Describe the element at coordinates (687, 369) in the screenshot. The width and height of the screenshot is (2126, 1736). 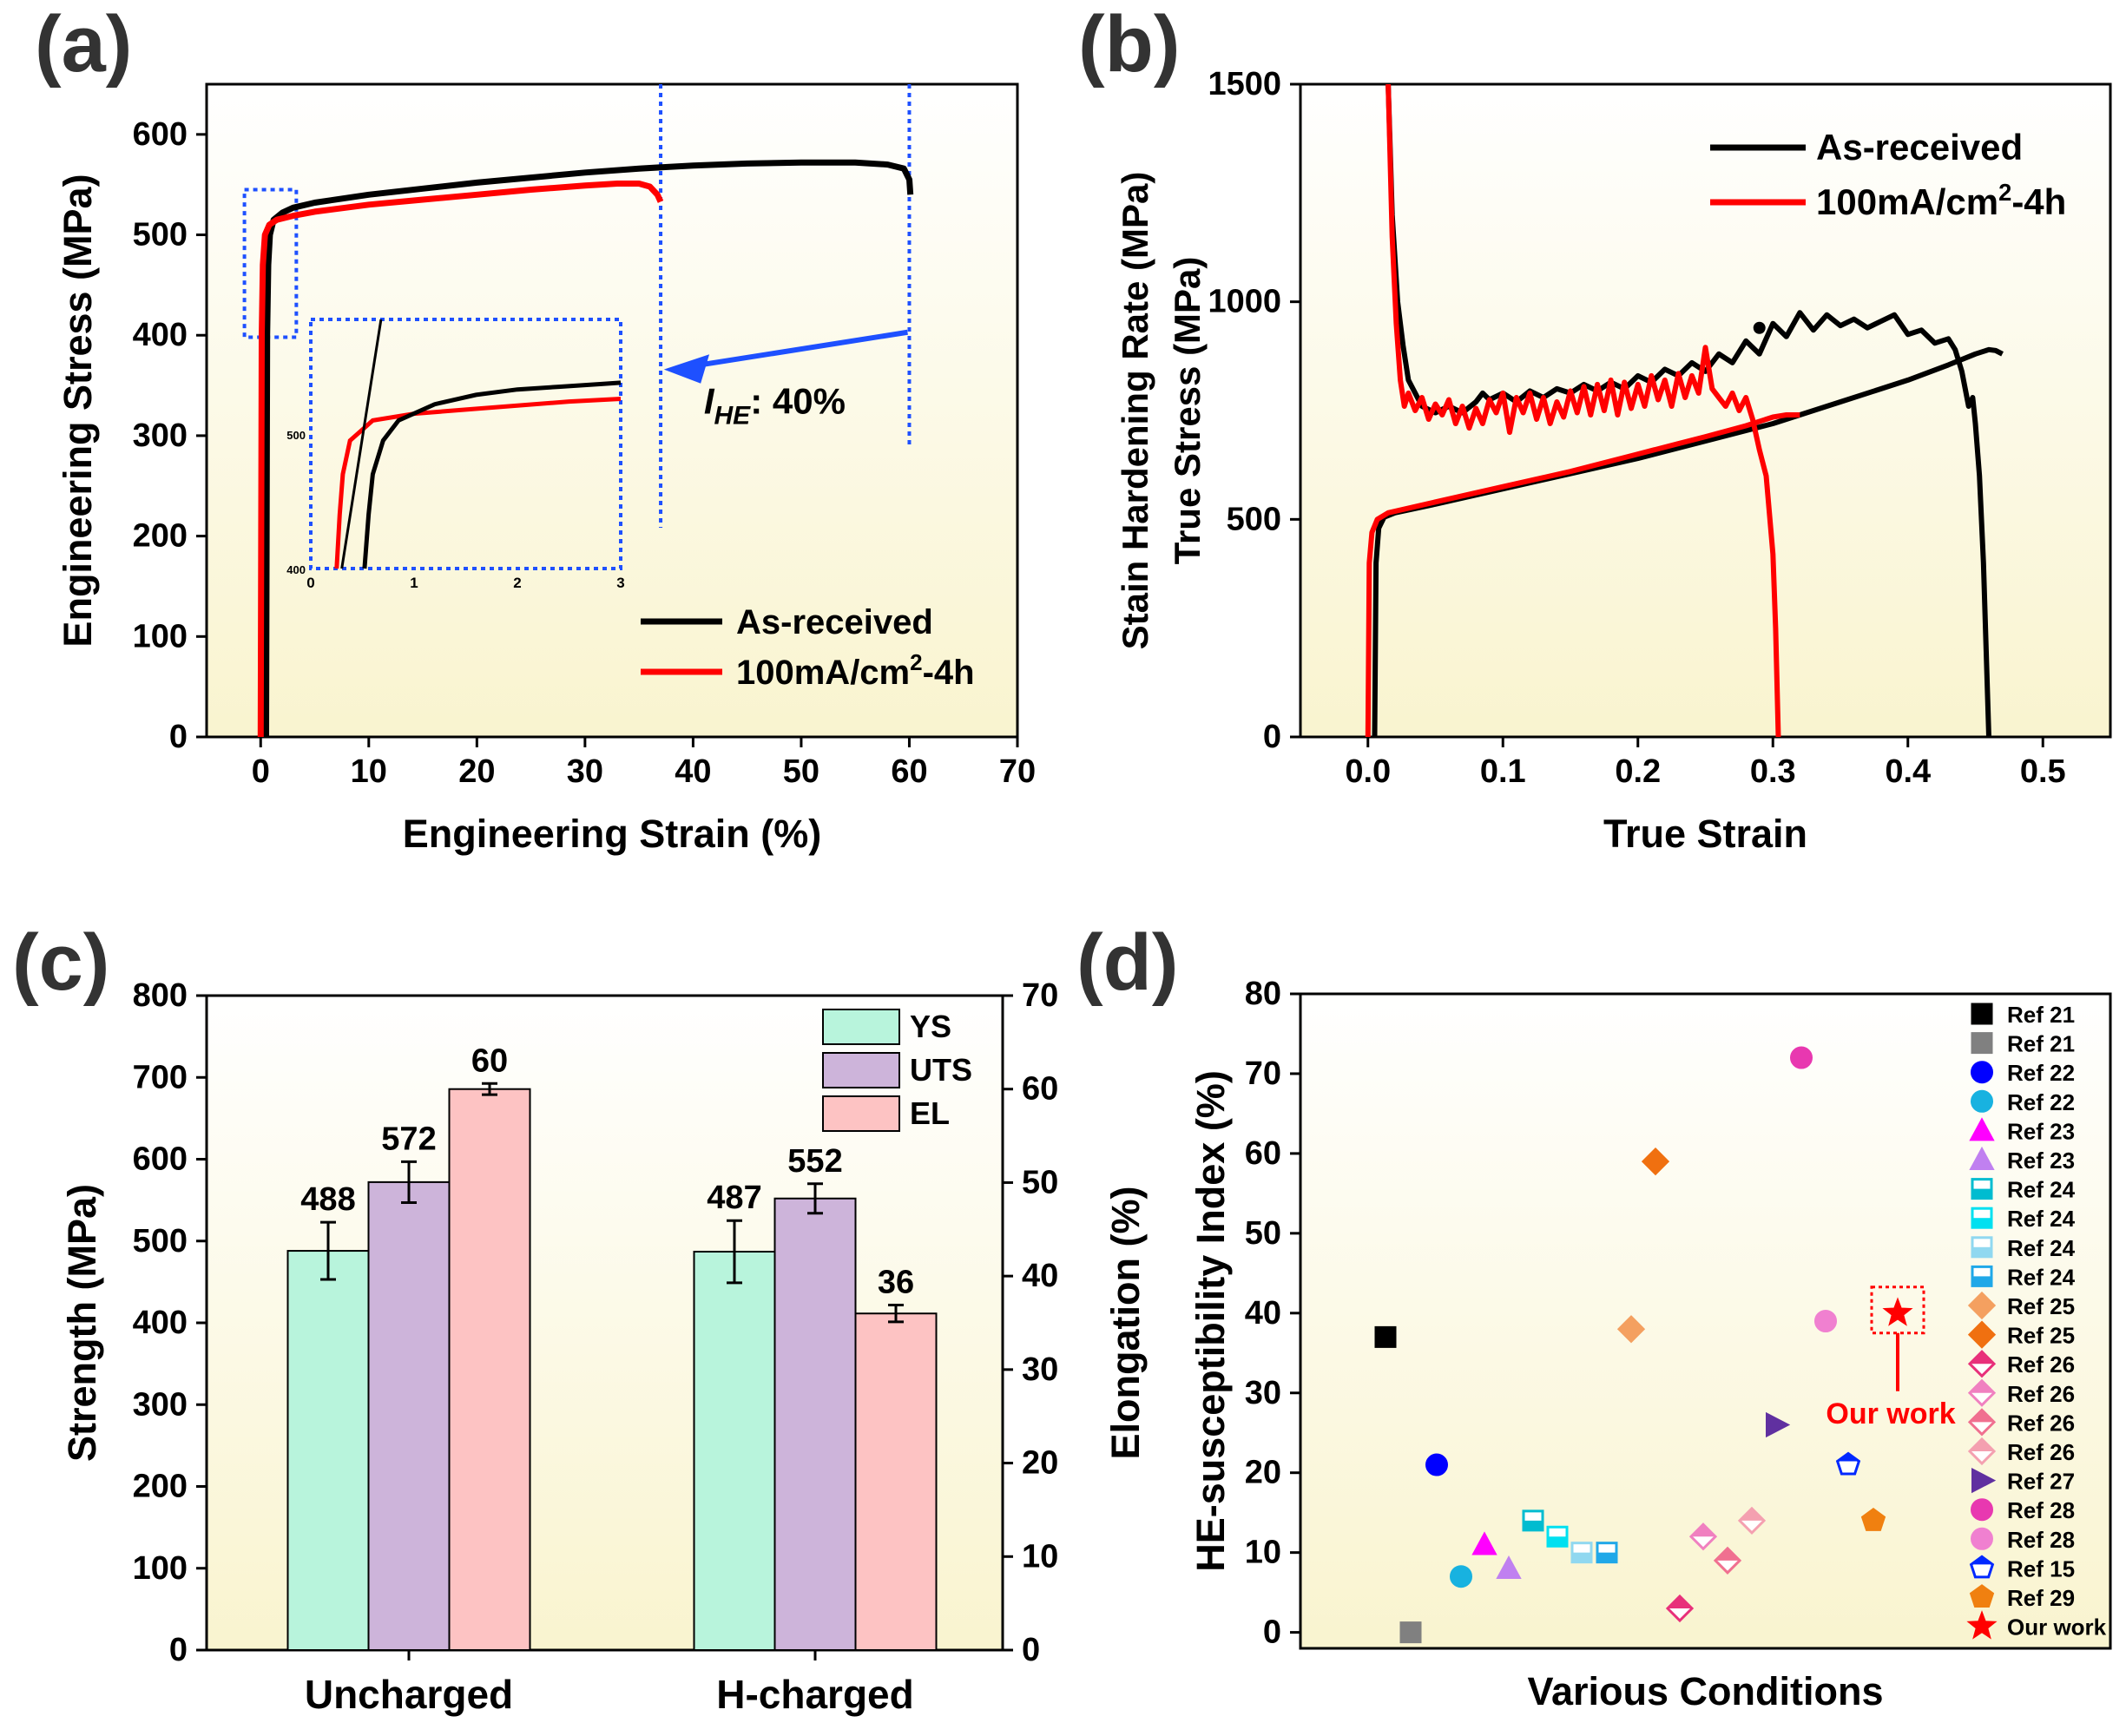
I see `a-arrow-head` at that location.